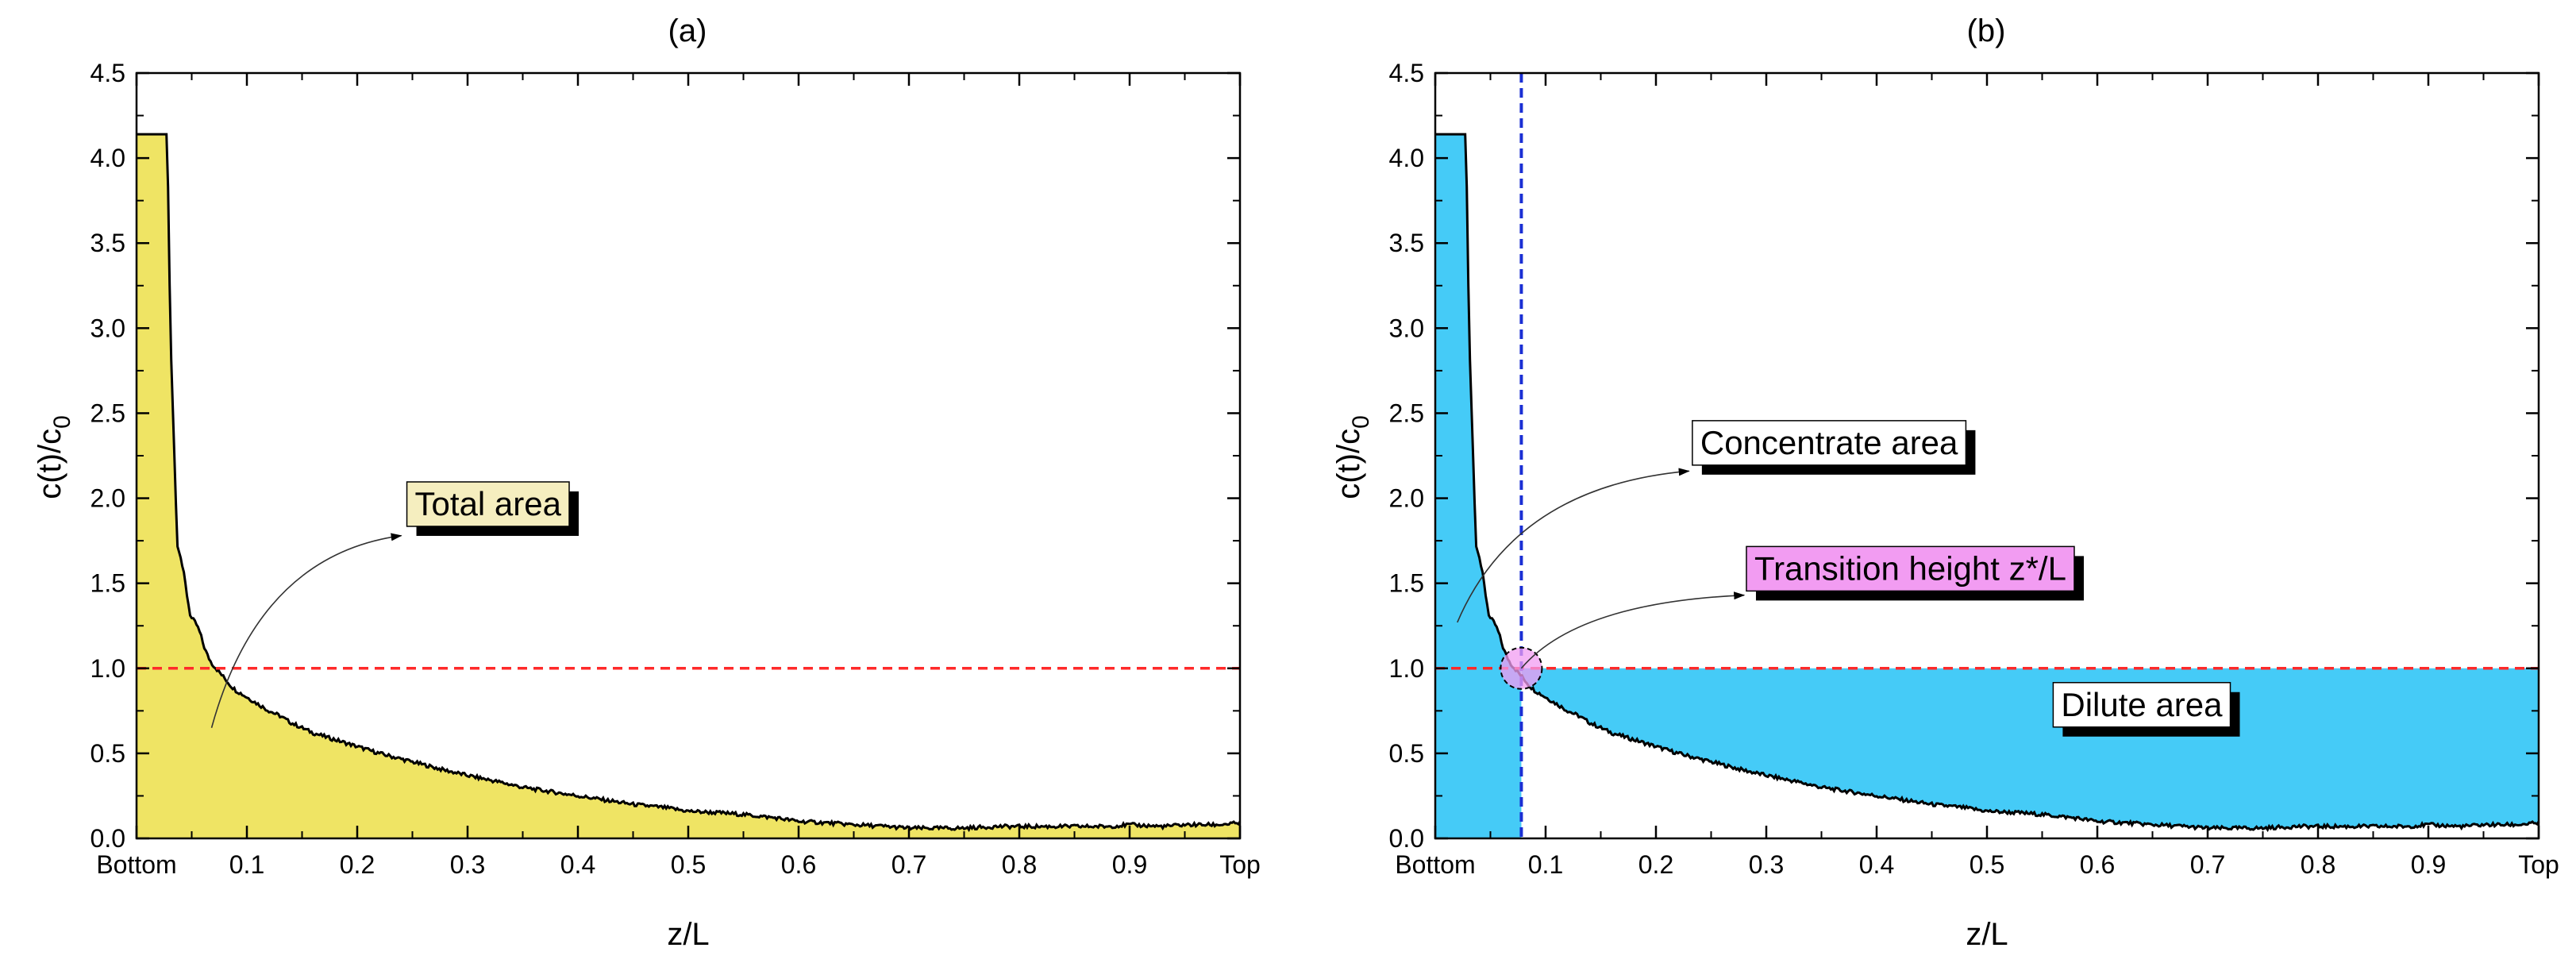 The width and height of the screenshot is (2576, 967). I want to click on total-area-label-text: Total area, so click(488, 503).